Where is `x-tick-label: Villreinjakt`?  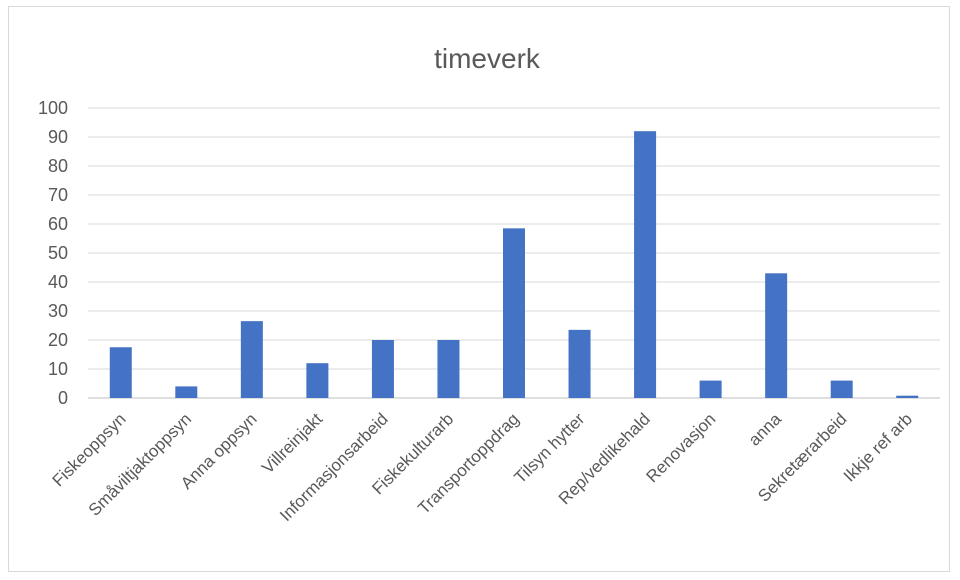
x-tick-label: Villreinjakt is located at coordinates (292, 443).